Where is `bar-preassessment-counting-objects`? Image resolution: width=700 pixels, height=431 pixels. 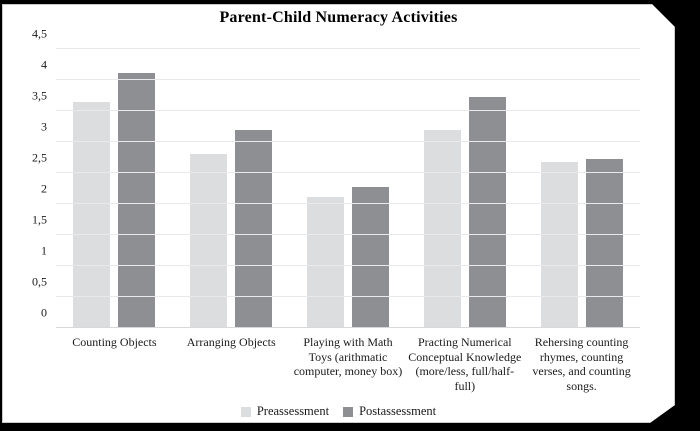
bar-preassessment-counting-objects is located at coordinates (91, 215).